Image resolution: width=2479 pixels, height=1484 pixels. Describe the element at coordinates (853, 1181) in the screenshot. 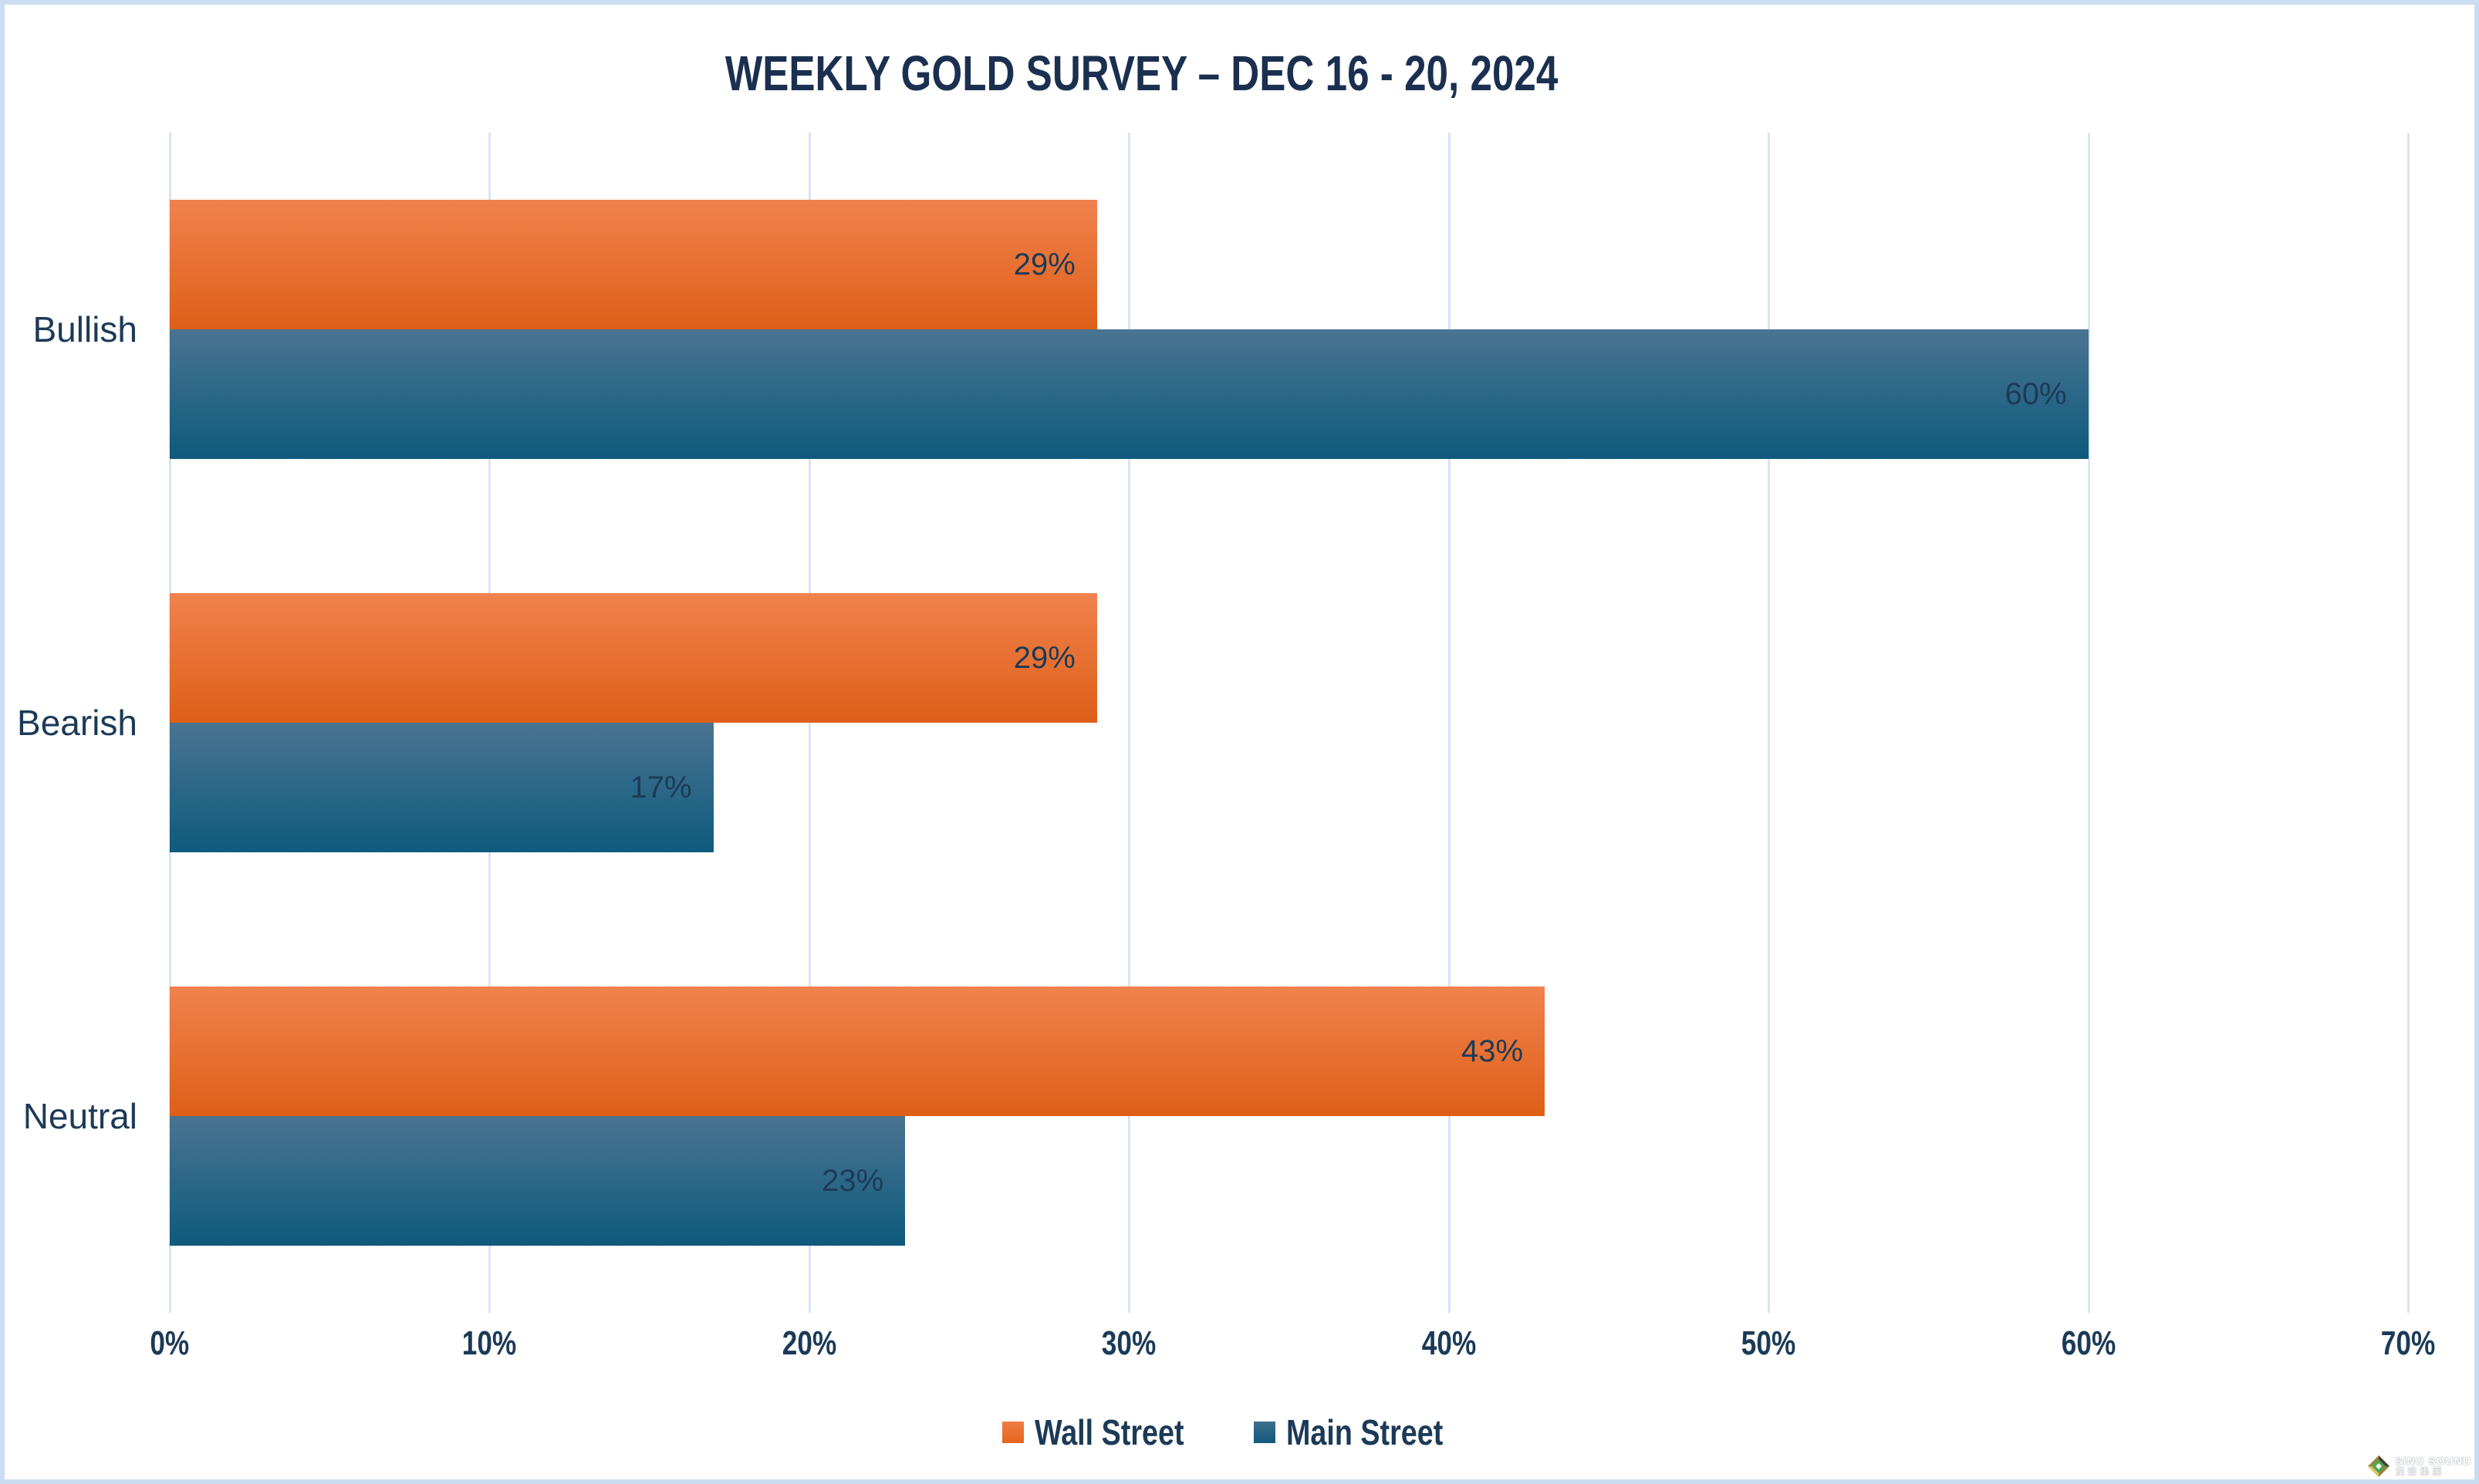

I see `data-label: 23%` at that location.